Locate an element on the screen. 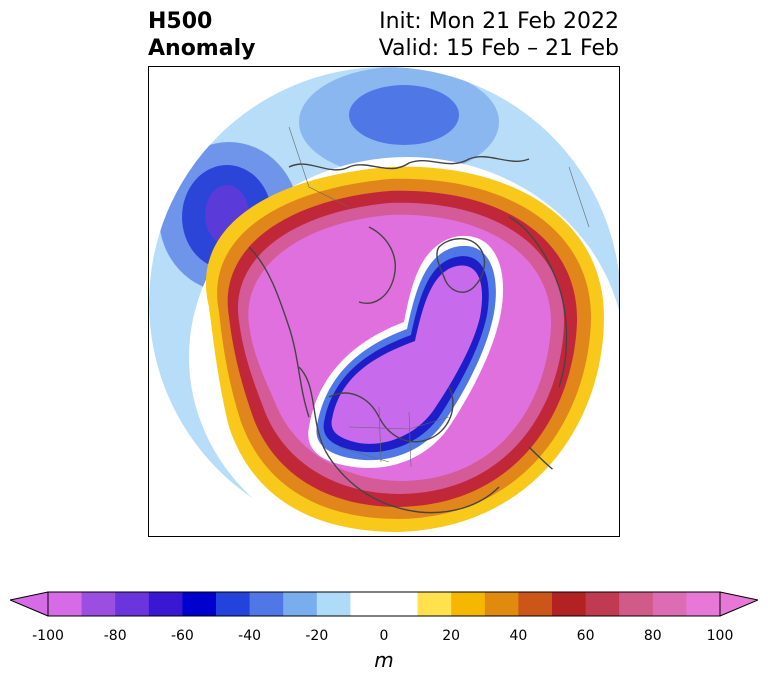  colorbar-tick-label: -20 is located at coordinates (317, 636).